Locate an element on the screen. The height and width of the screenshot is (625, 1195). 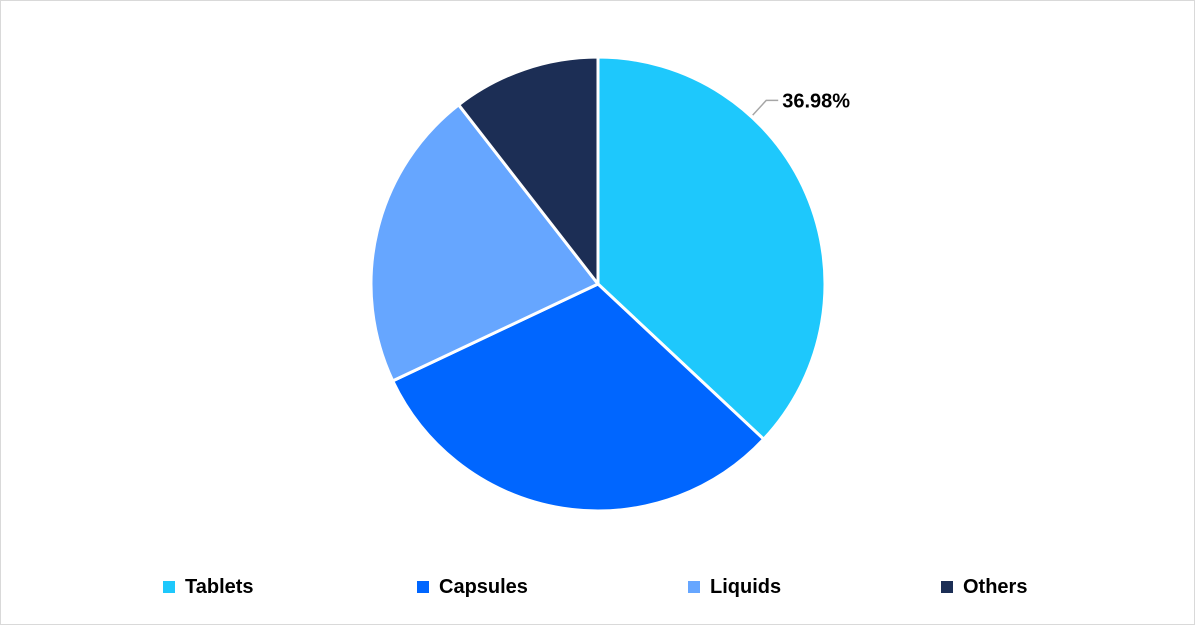
legend-swatch-capsules is located at coordinates (423, 587).